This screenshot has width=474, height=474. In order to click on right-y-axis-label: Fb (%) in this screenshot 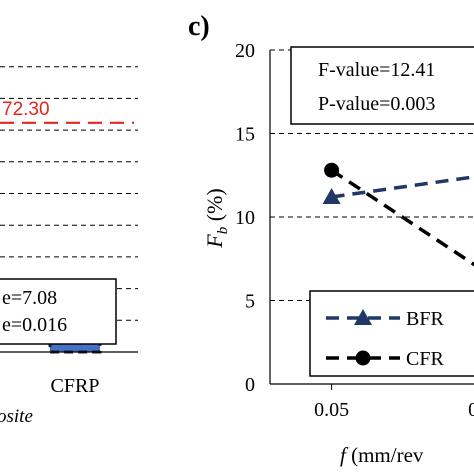, I will do `click(216, 218)`.